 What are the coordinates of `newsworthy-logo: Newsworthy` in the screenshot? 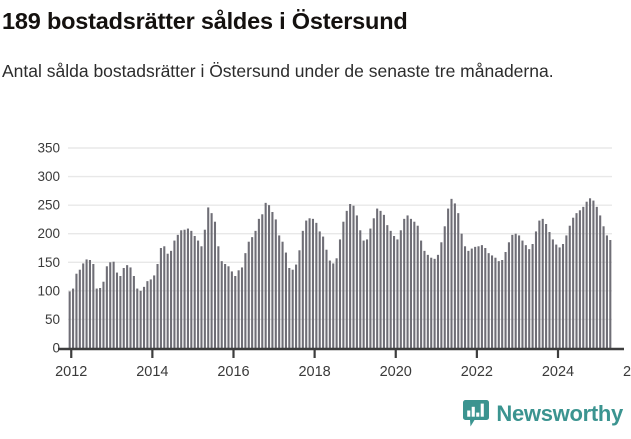 It's located at (543, 413).